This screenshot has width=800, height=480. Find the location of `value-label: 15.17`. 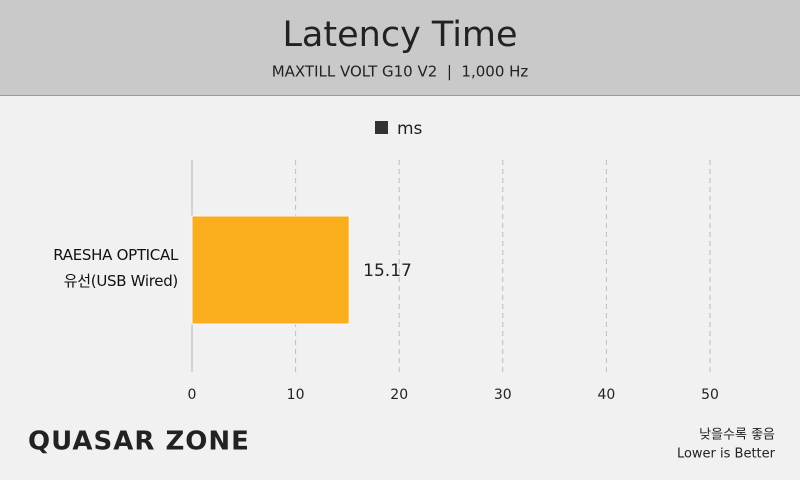

value-label: 15.17 is located at coordinates (387, 271).